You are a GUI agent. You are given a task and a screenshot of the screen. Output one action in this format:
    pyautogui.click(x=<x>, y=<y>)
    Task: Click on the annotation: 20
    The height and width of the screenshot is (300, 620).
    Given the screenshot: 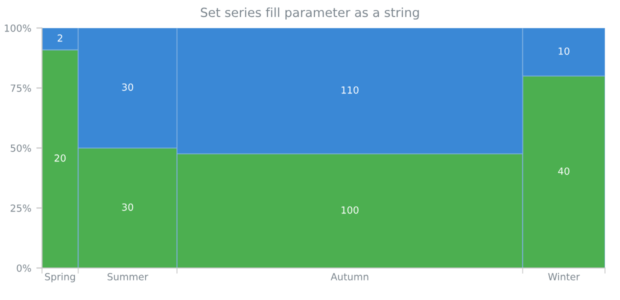 What is the action you would take?
    pyautogui.click(x=60, y=158)
    